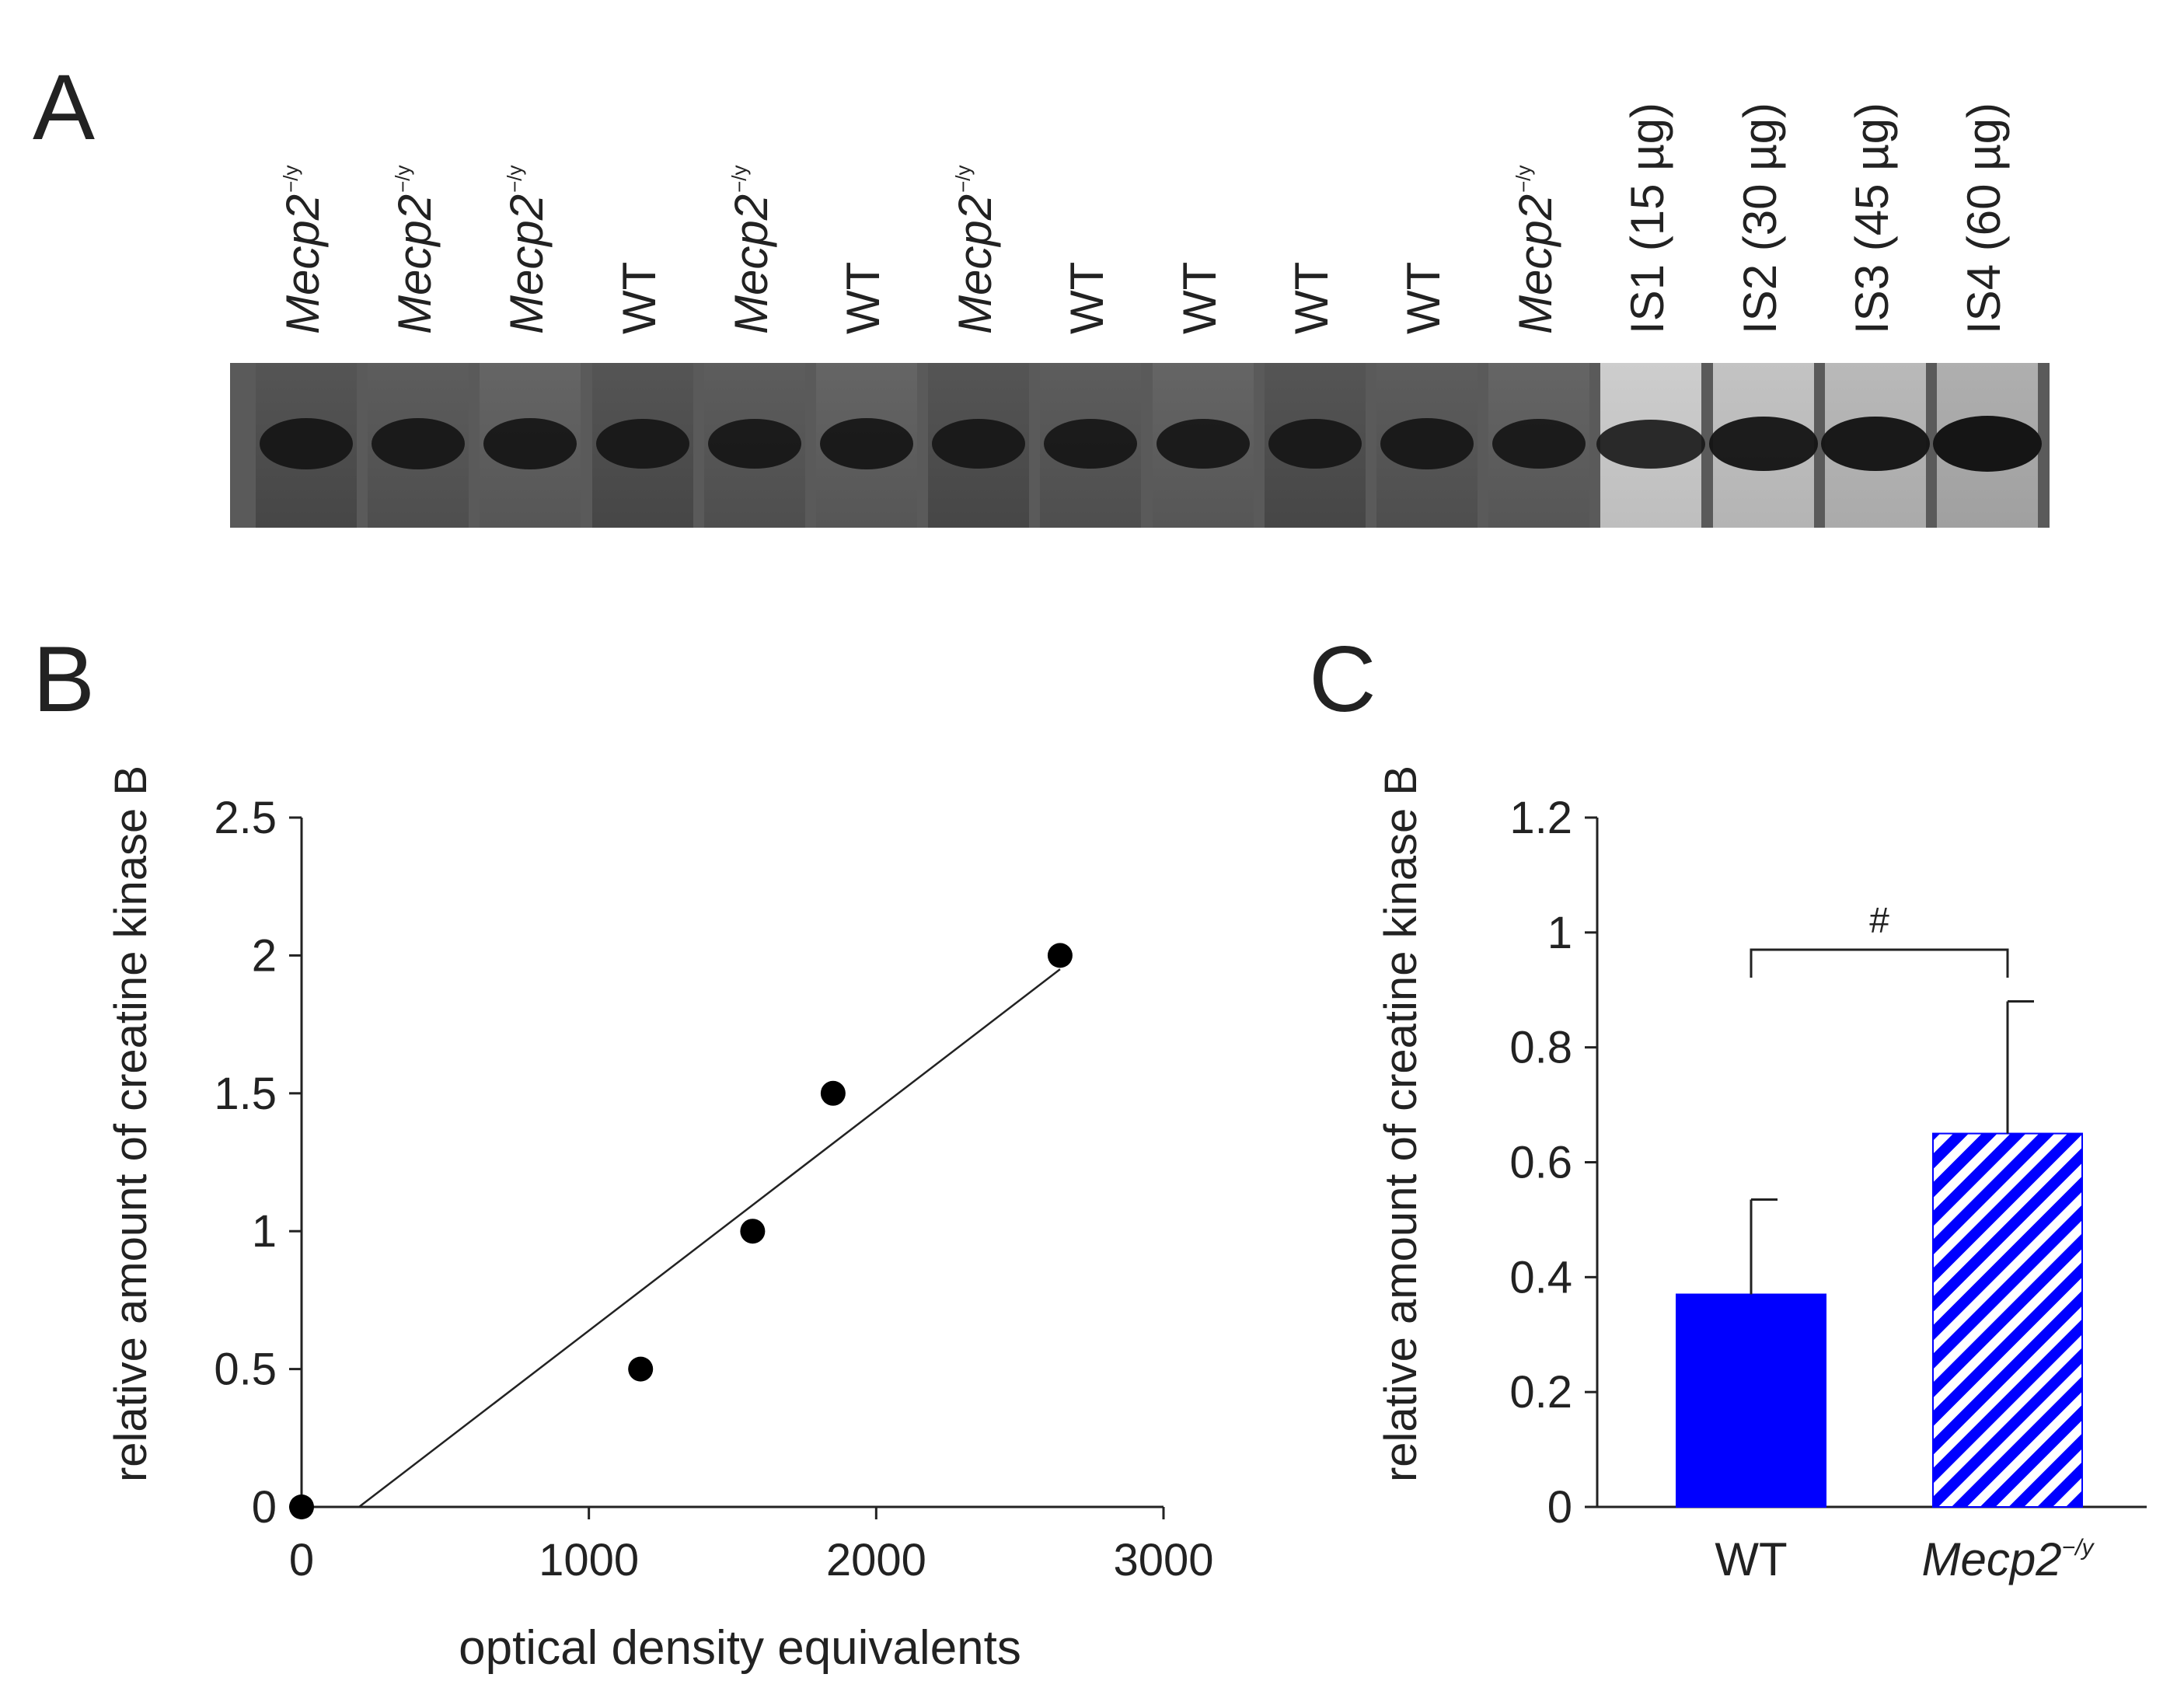 The height and width of the screenshot is (1695, 2184). Describe the element at coordinates (1401, 1124) in the screenshot. I see `chart-c-y-axis-label: relative amount of creatine kinase B` at that location.